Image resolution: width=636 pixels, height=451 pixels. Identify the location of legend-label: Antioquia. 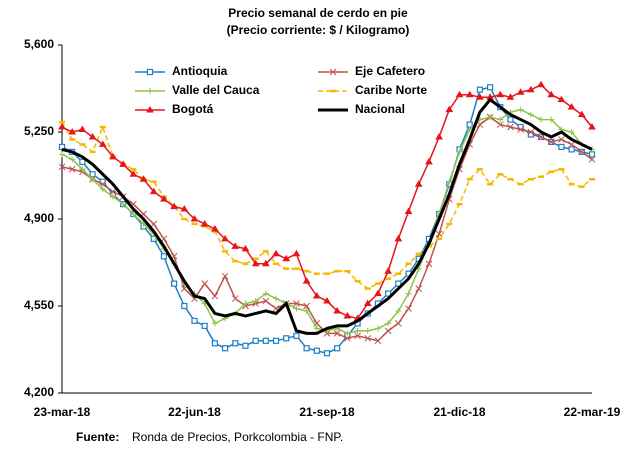
(200, 71).